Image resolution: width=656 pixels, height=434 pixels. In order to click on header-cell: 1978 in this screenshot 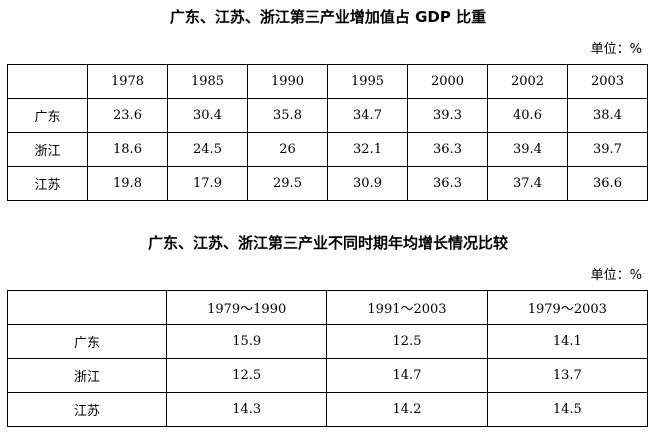, I will do `click(127, 81)`.